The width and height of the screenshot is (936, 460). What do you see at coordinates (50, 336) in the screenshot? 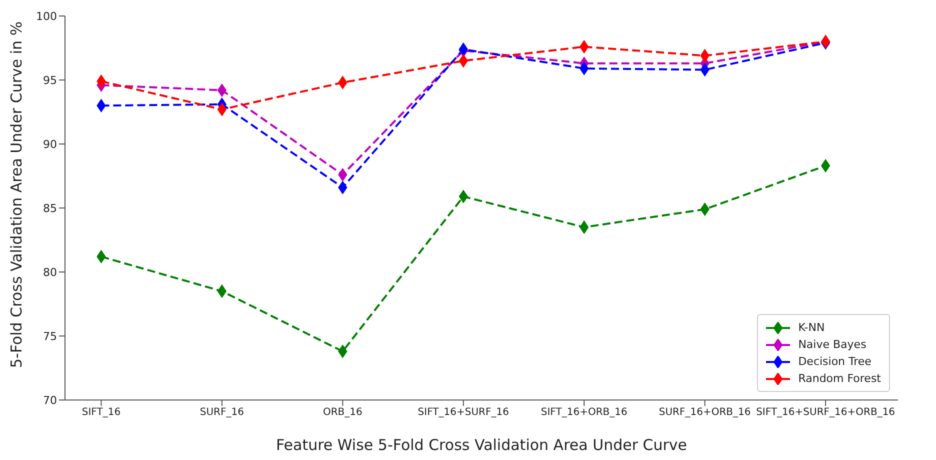
I see `y-tick-label: 75` at bounding box center [50, 336].